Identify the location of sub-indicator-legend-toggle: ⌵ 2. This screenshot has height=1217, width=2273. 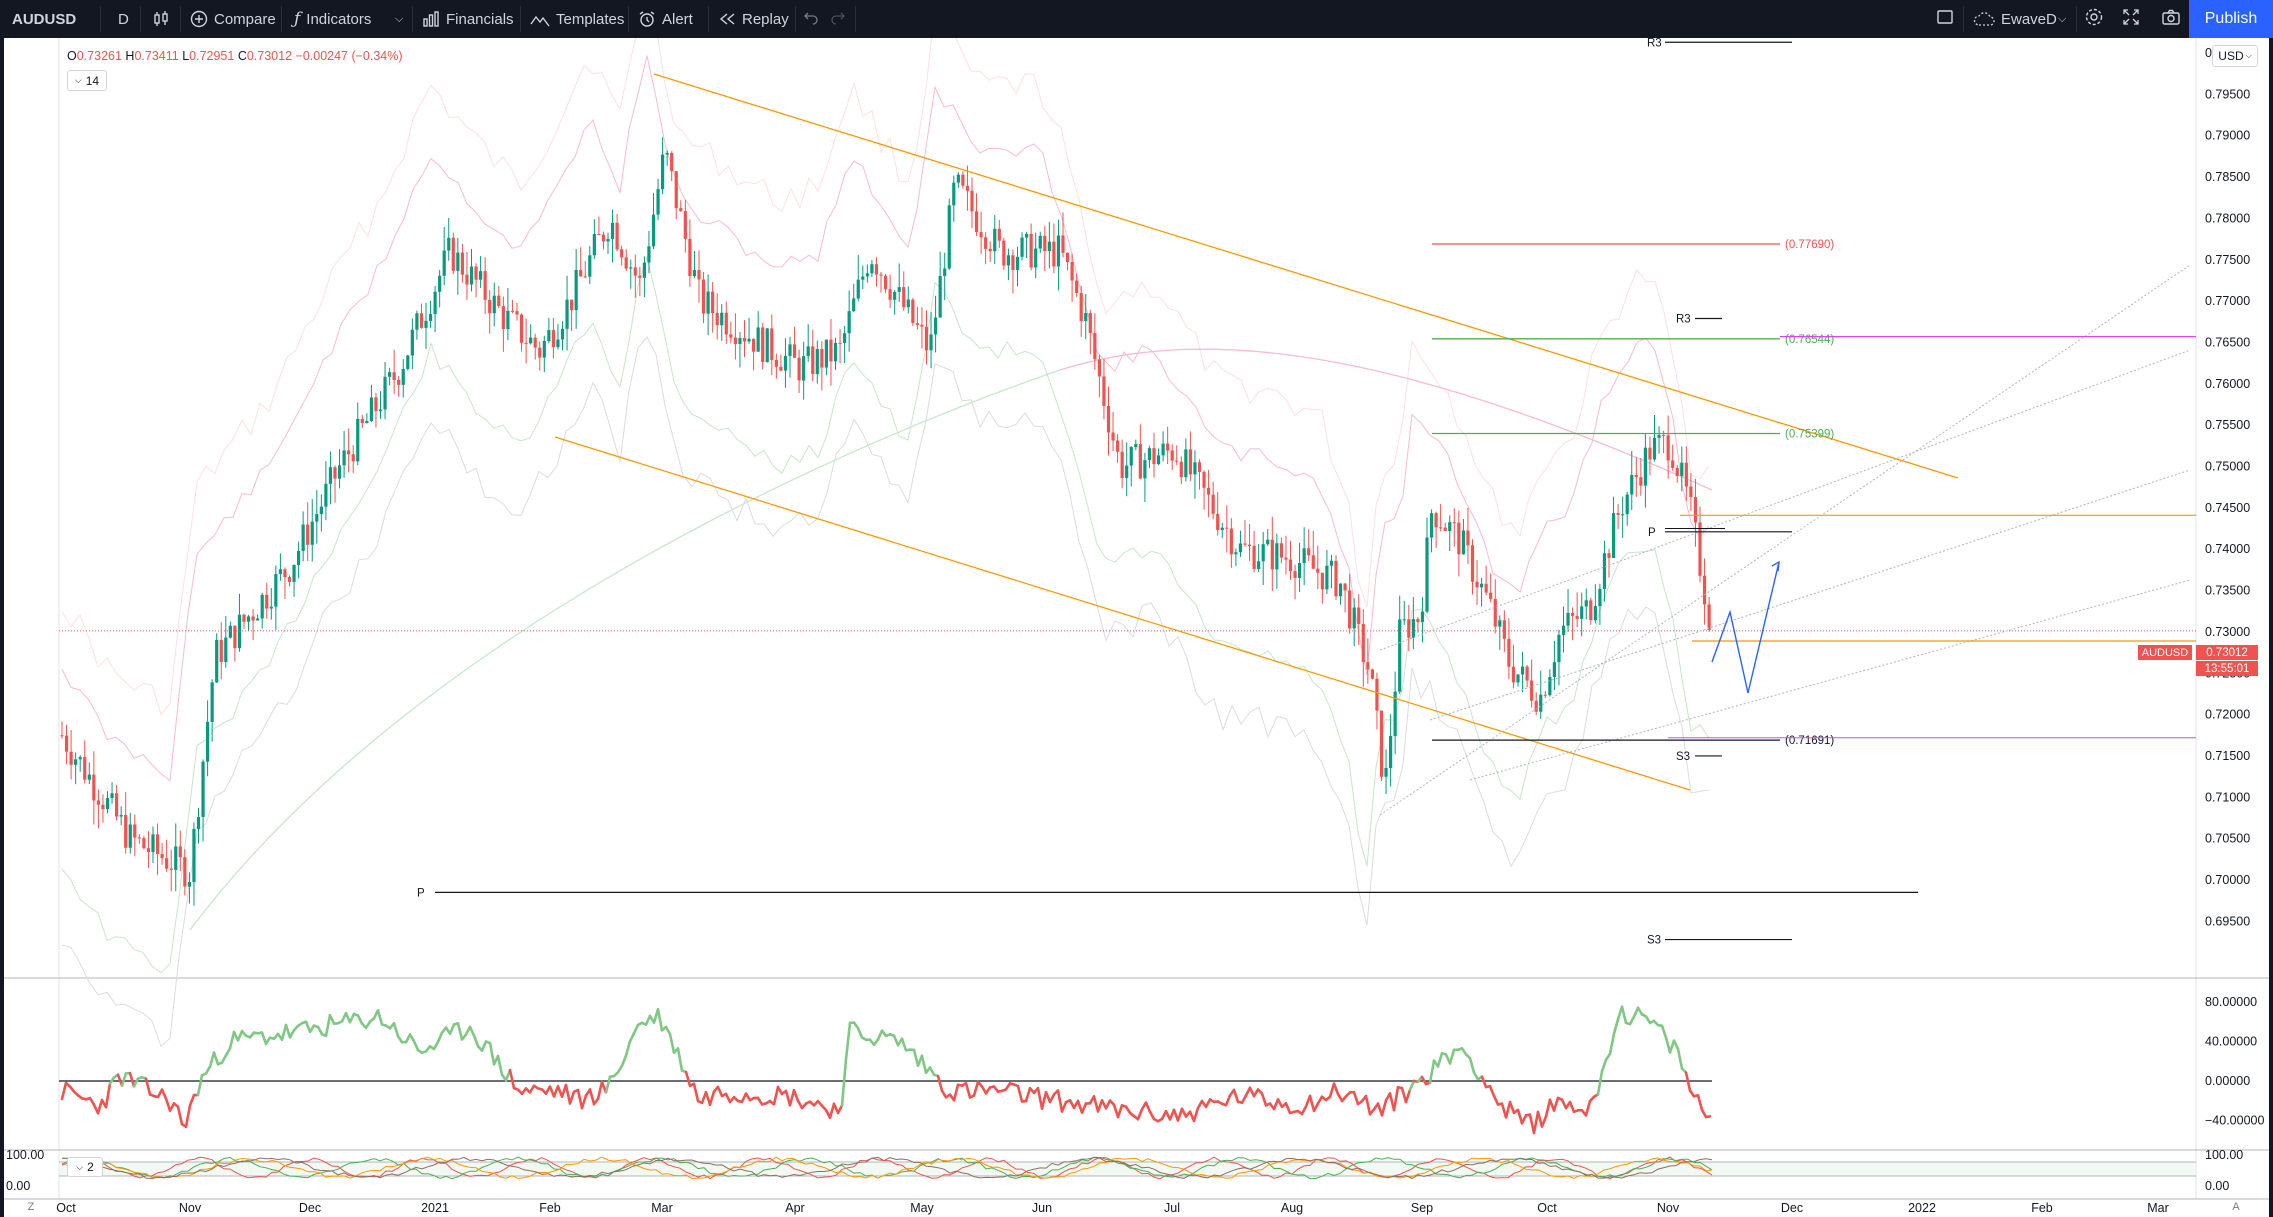
(85, 1167).